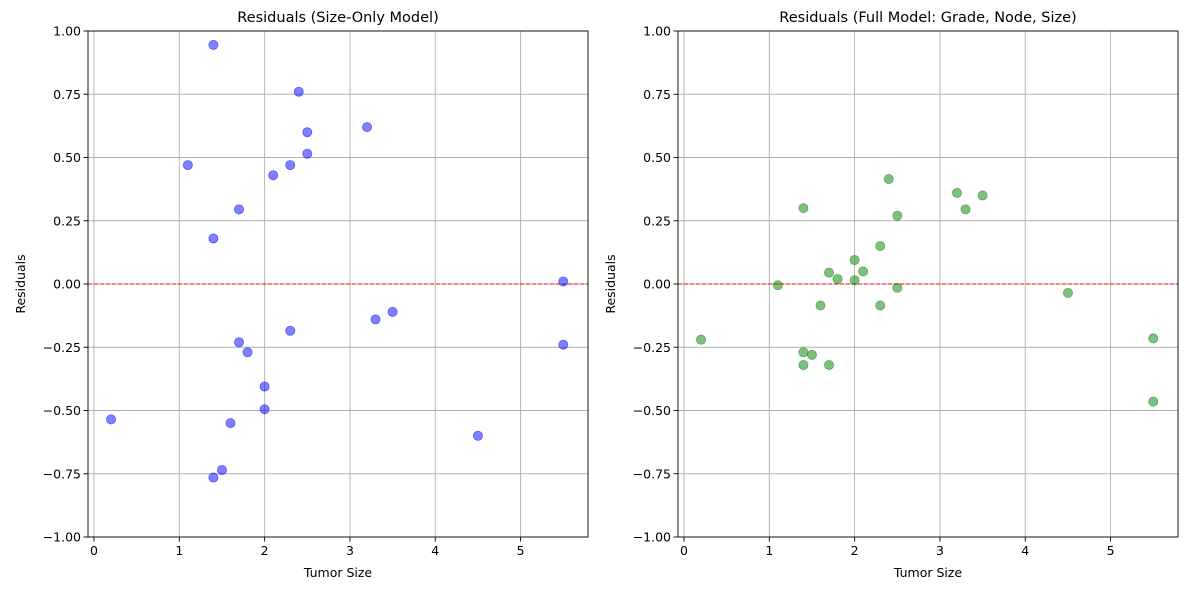 This screenshot has height=590, width=1189. What do you see at coordinates (657, 220) in the screenshot?
I see `chart-2-ytick-label: 0.25` at bounding box center [657, 220].